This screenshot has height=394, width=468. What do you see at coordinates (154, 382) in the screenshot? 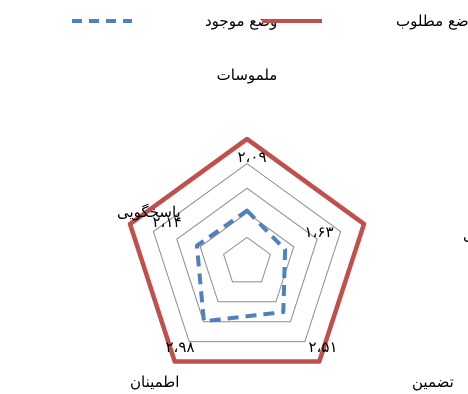
I see `axis-label: اطمینان` at bounding box center [154, 382].